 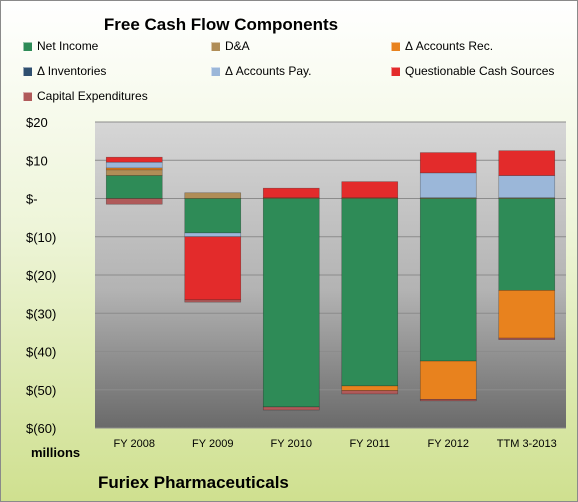 I want to click on y-tick-label: $10, so click(x=37, y=160).